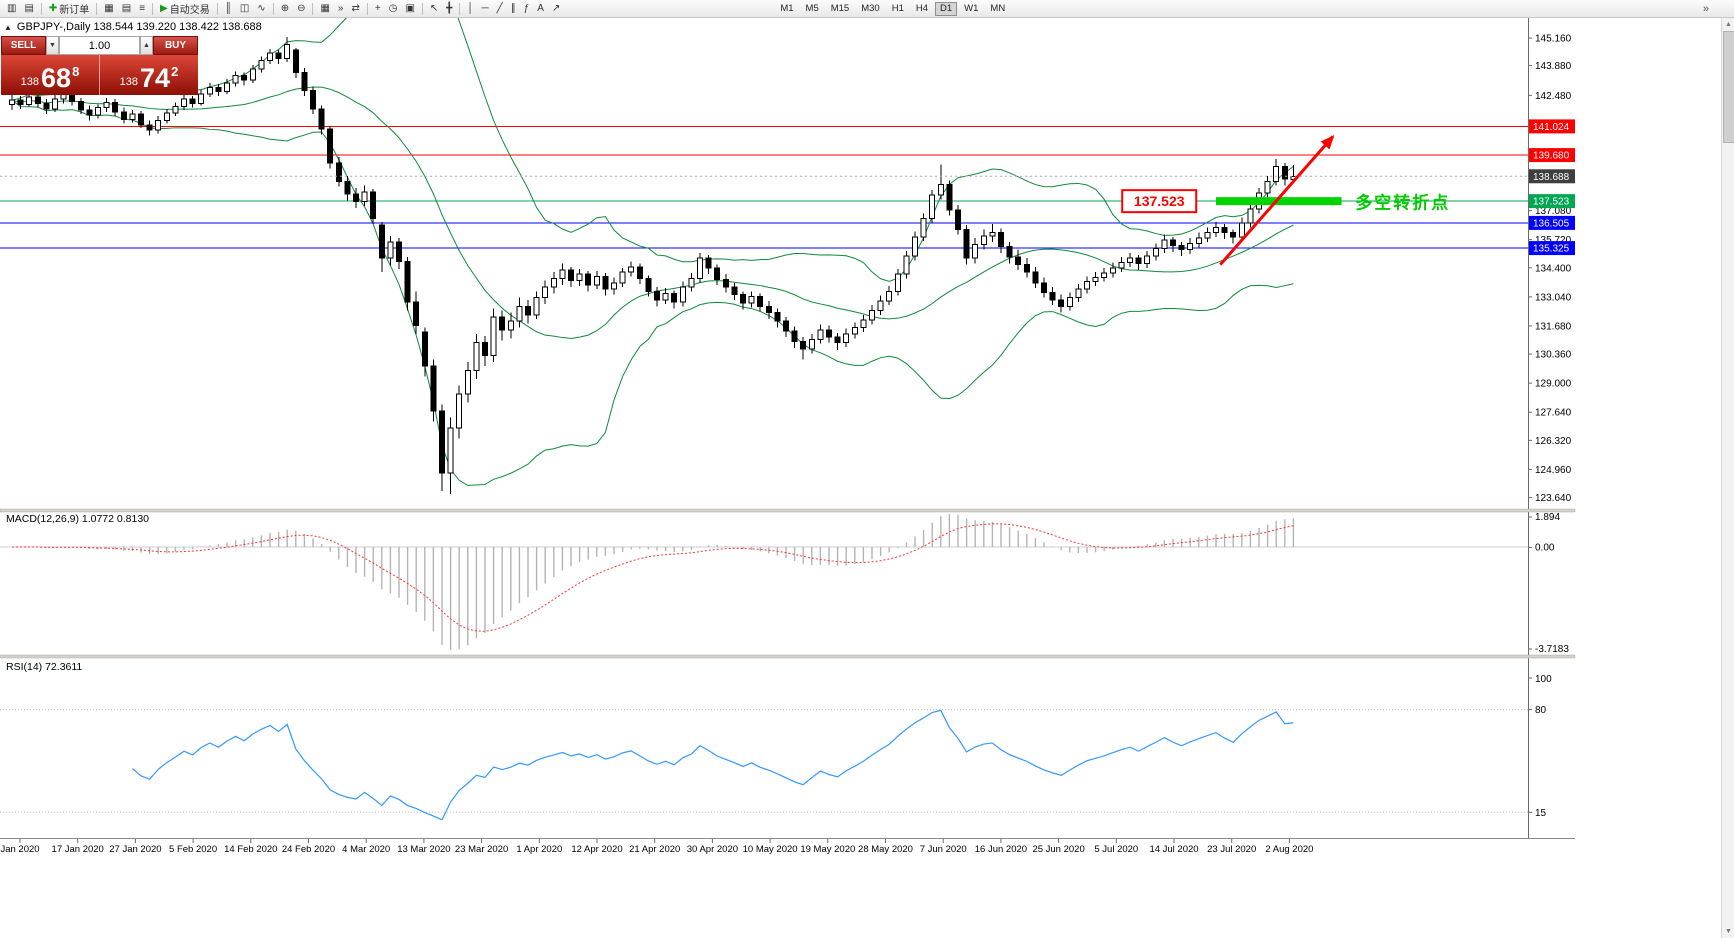 The image size is (1734, 938). I want to click on templates-button: ▣, so click(409, 8).